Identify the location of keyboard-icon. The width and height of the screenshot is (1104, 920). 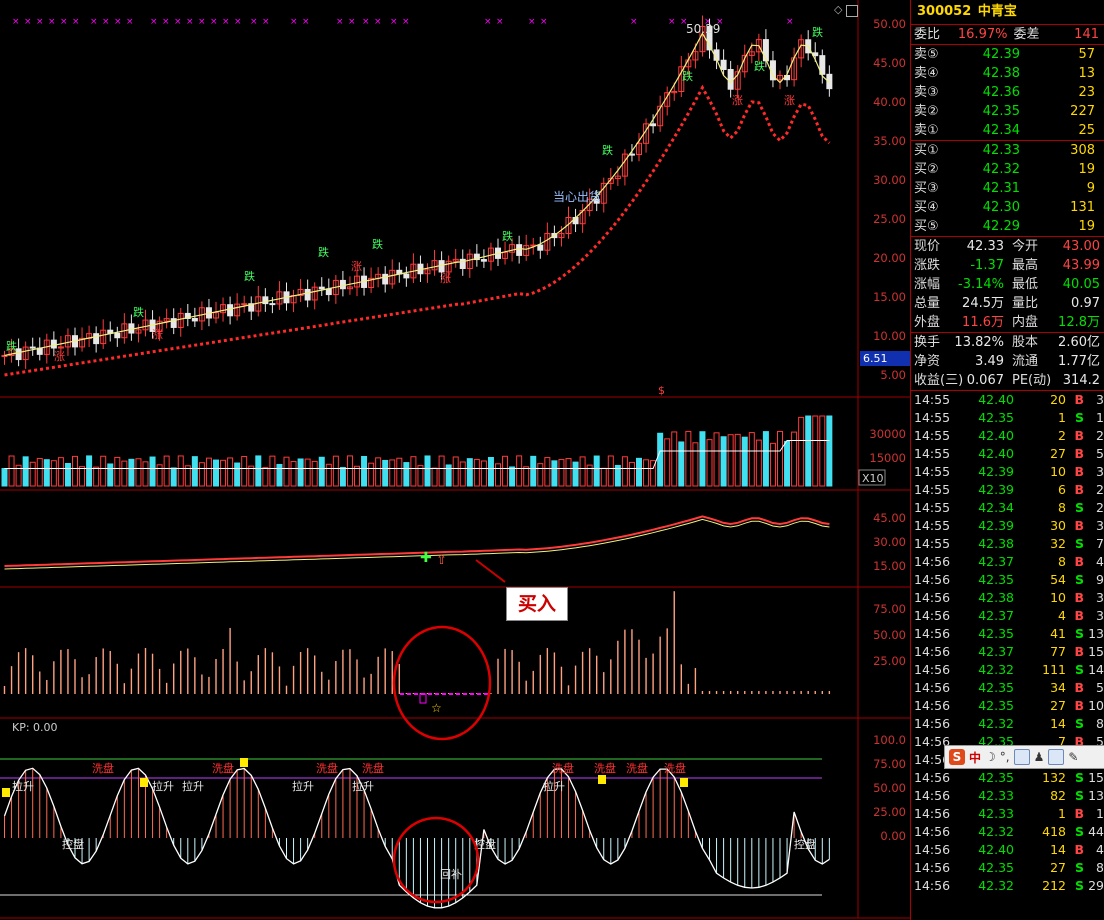
(1021, 757).